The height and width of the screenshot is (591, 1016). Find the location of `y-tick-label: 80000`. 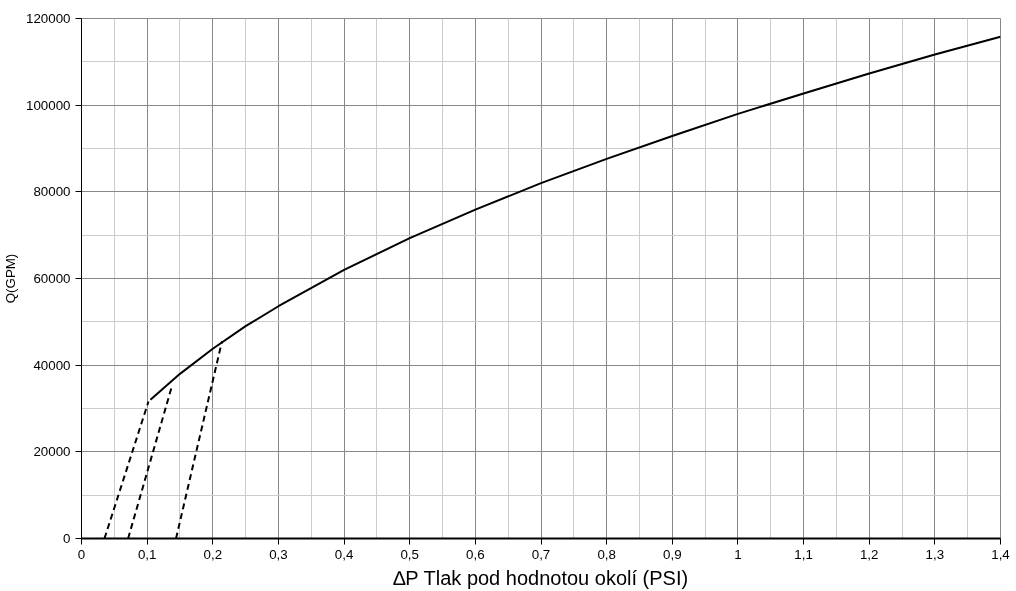

y-tick-label: 80000 is located at coordinates (52, 192).